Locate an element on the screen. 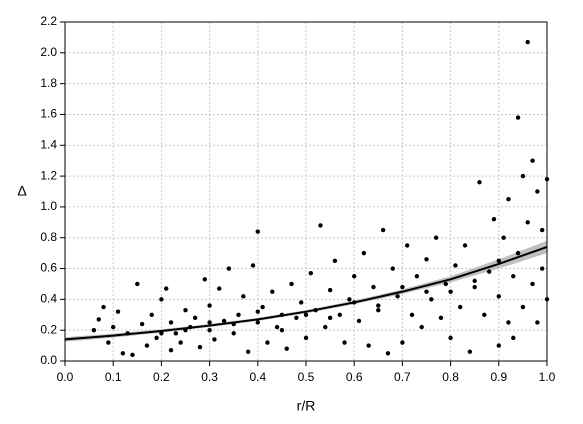 The height and width of the screenshot is (424, 583). x-tick-label: 0.3 is located at coordinates (209, 377).